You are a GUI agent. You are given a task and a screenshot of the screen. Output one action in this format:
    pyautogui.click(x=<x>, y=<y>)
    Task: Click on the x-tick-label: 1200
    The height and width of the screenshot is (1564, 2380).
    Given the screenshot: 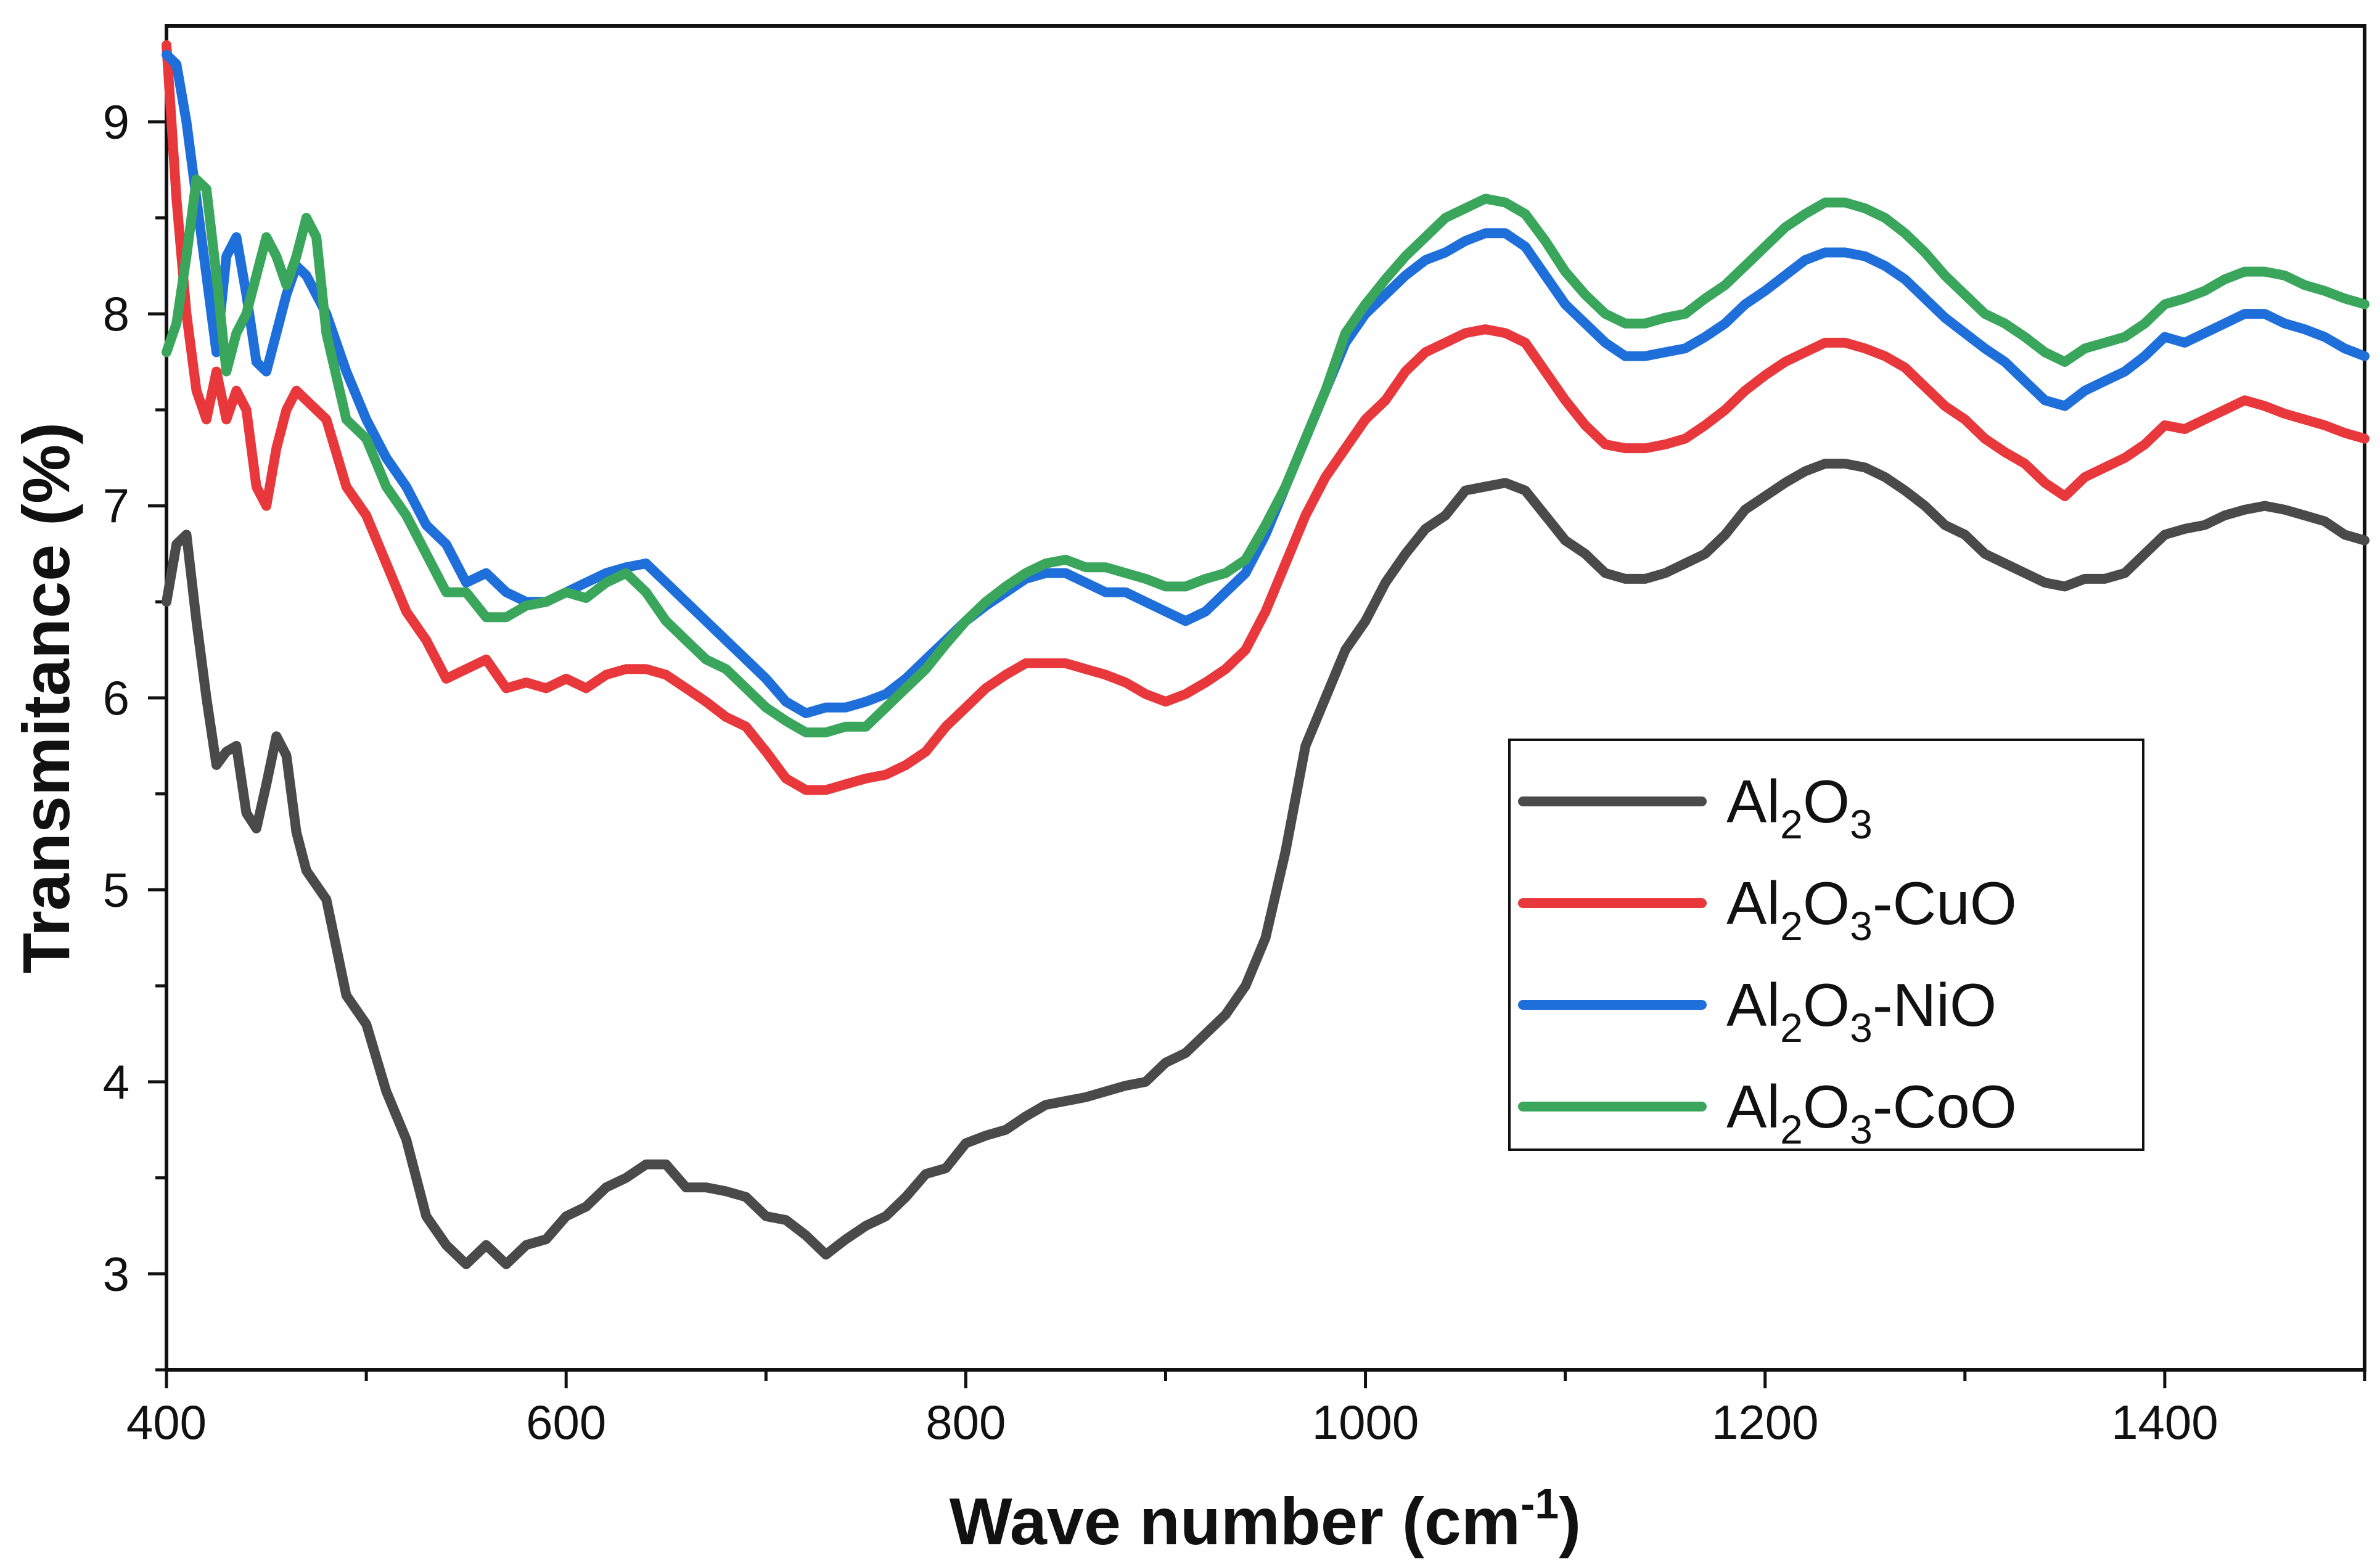 What is the action you would take?
    pyautogui.click(x=1765, y=1422)
    